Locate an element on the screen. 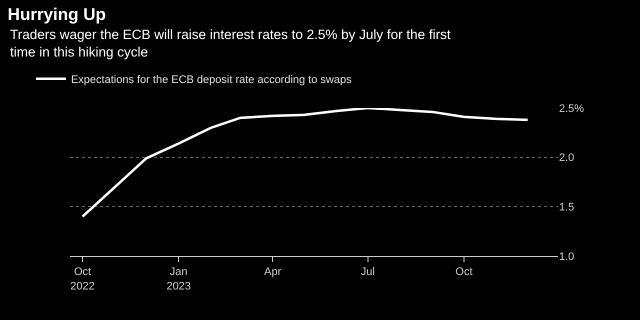 The width and height of the screenshot is (640, 320). x-tick-label: Jan 2023 is located at coordinates (178, 279).